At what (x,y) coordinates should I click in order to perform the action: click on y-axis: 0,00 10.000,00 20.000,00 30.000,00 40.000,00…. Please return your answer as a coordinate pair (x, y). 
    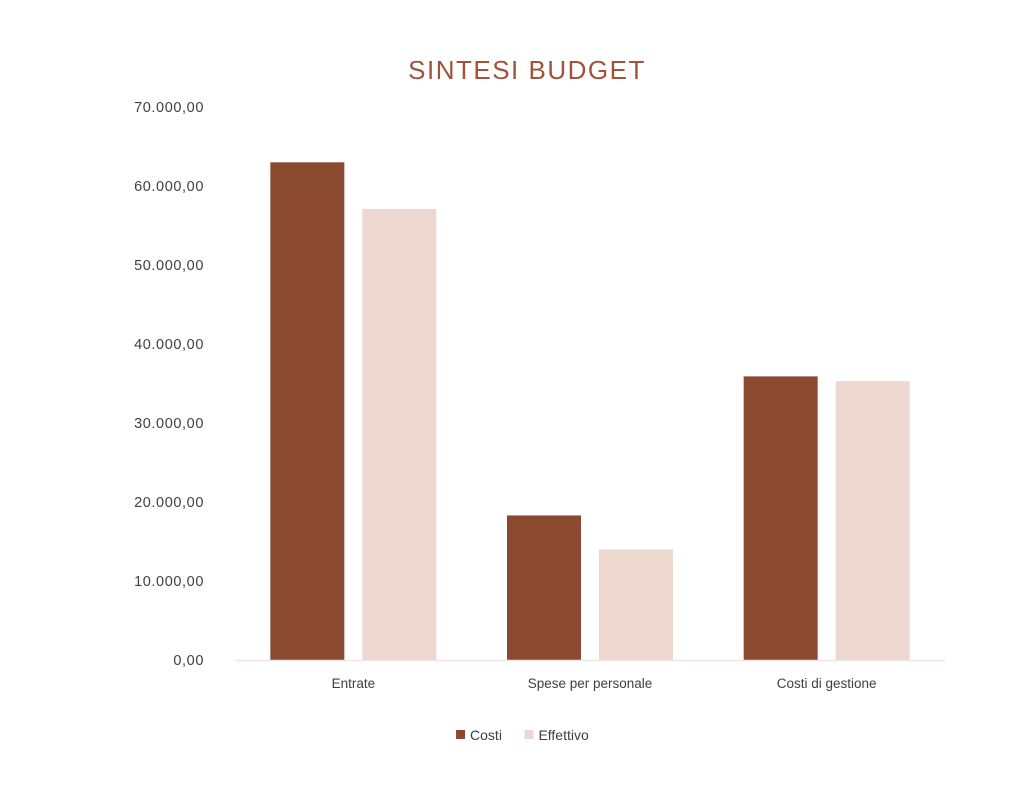
    Looking at the image, I should click on (169, 384).